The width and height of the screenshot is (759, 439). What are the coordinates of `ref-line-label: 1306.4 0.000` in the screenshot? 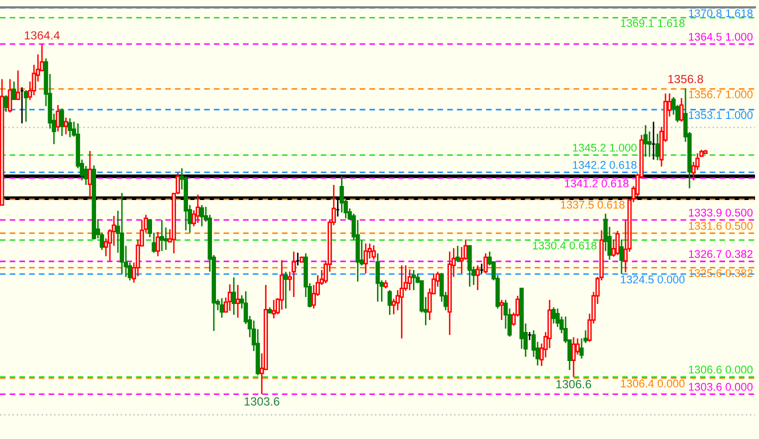 It's located at (652, 384).